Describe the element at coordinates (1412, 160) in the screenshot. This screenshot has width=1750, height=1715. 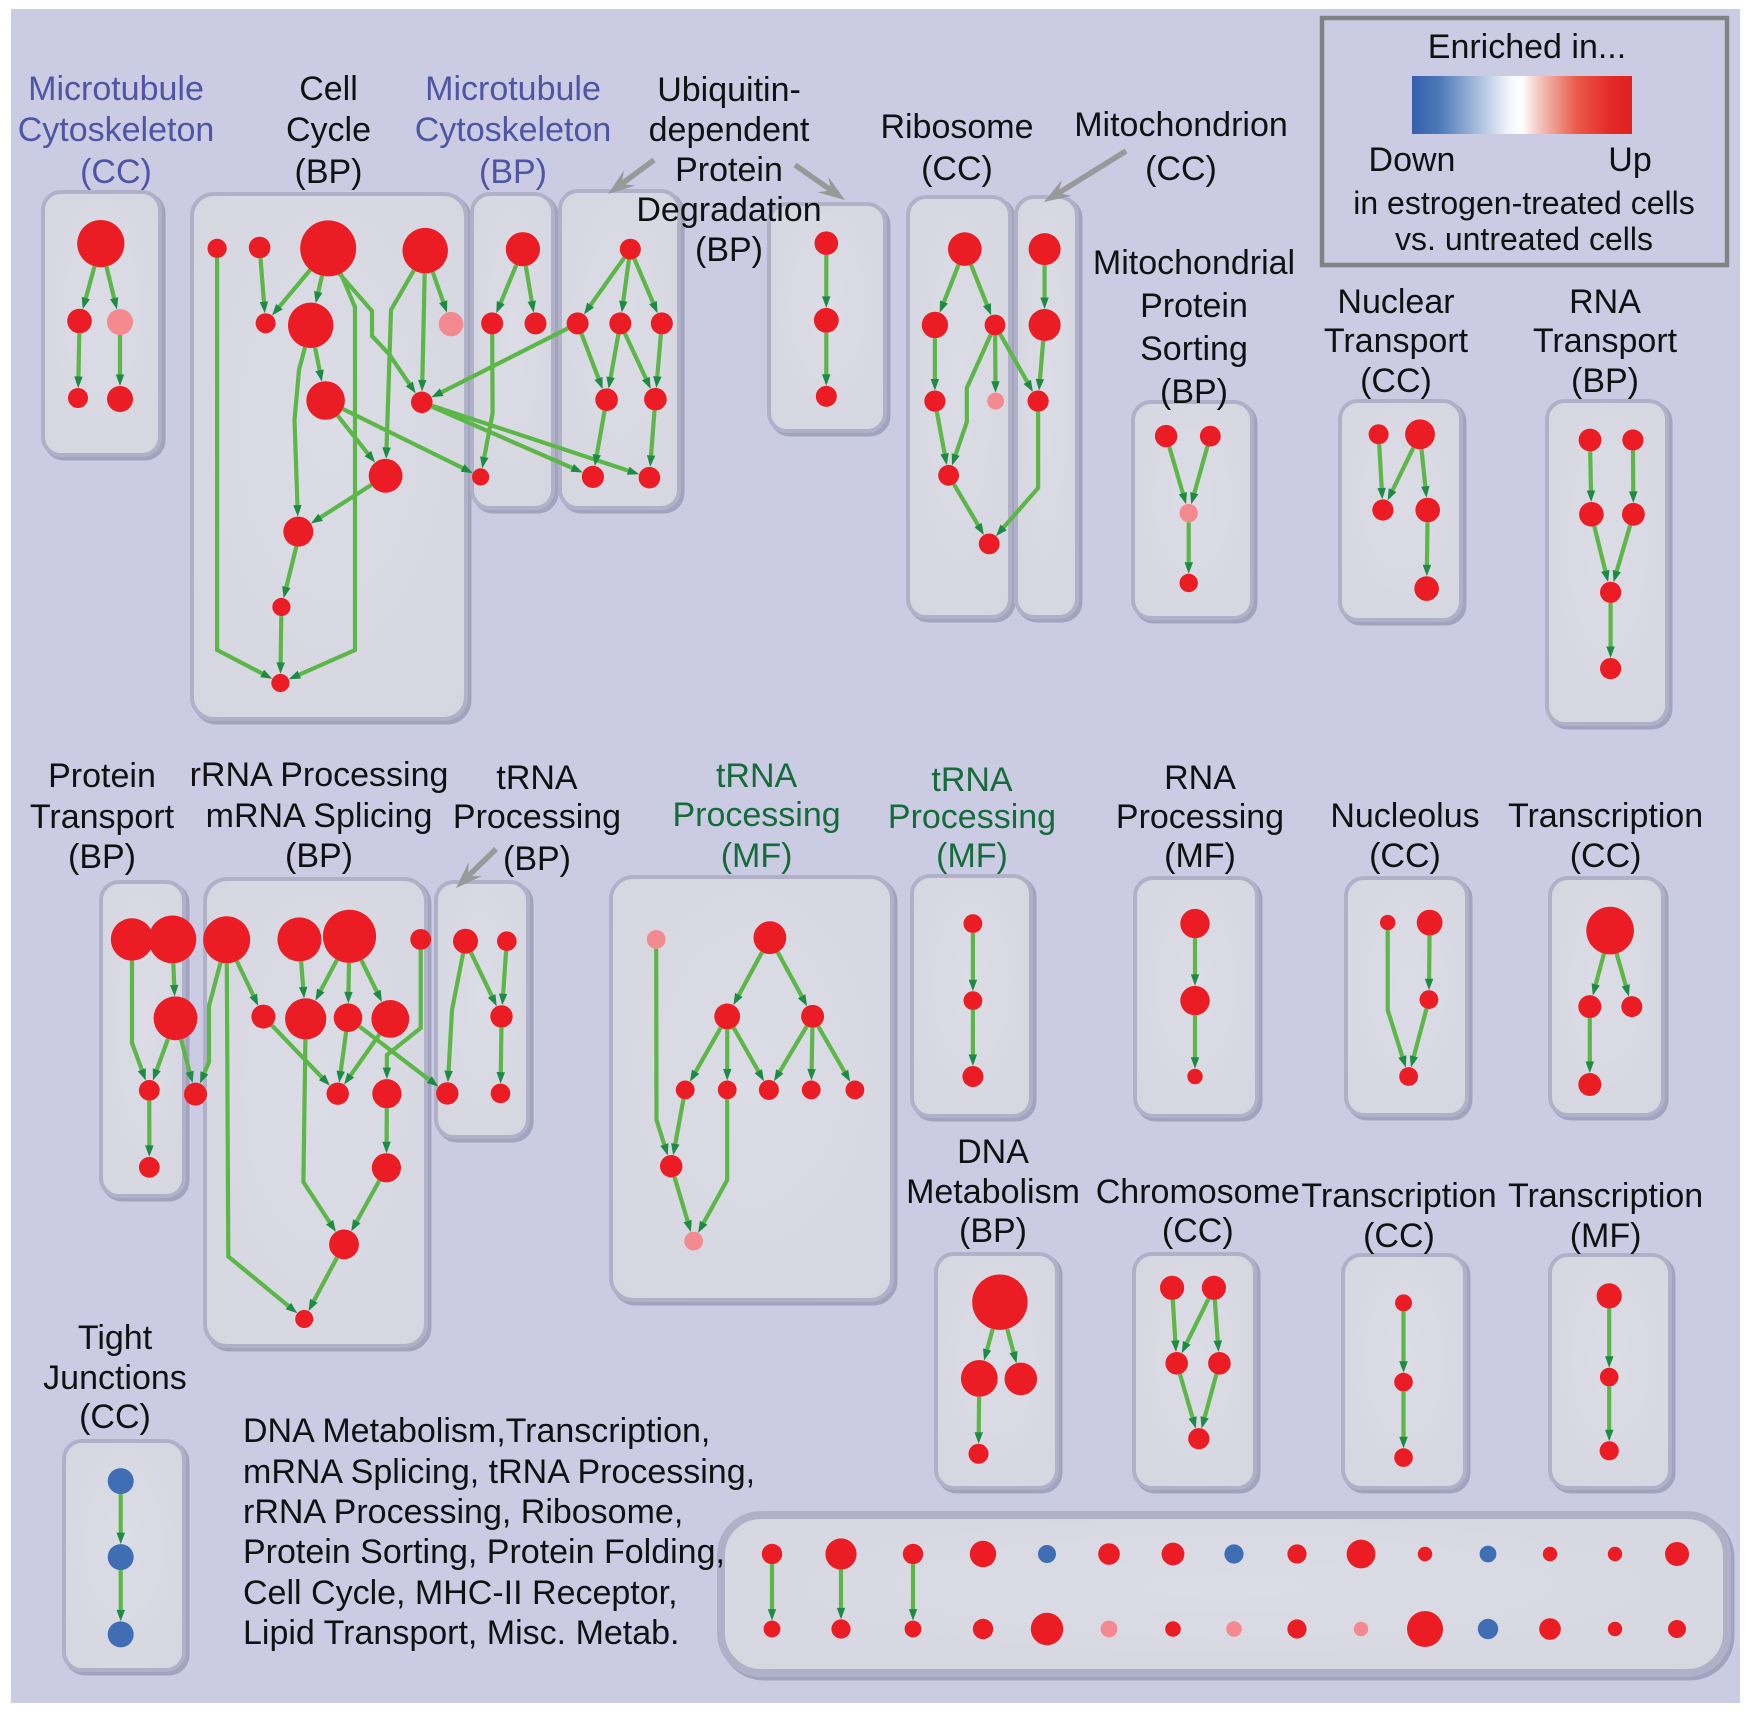
I see `svg-text: Down` at that location.